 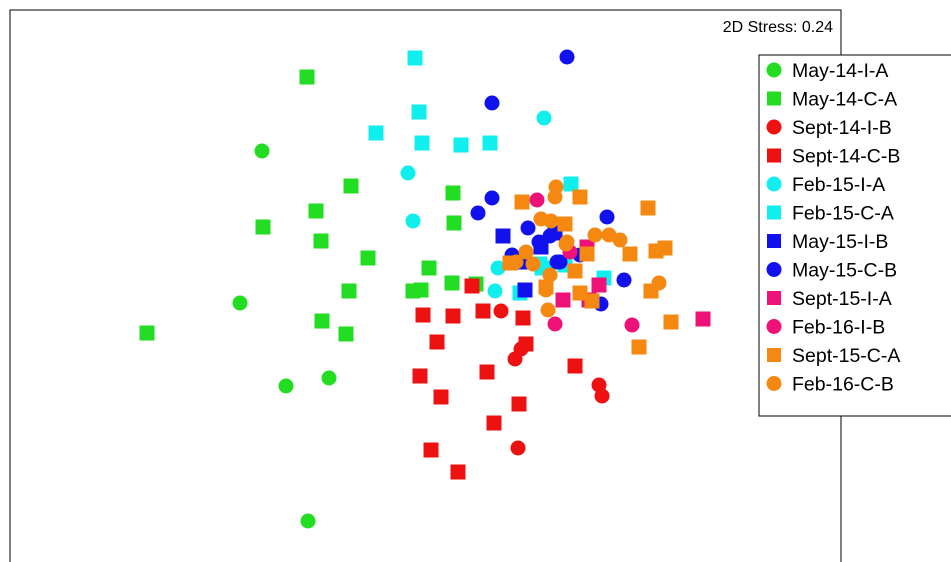 I want to click on legend-label: Sept-14-I-B, so click(x=842, y=128).